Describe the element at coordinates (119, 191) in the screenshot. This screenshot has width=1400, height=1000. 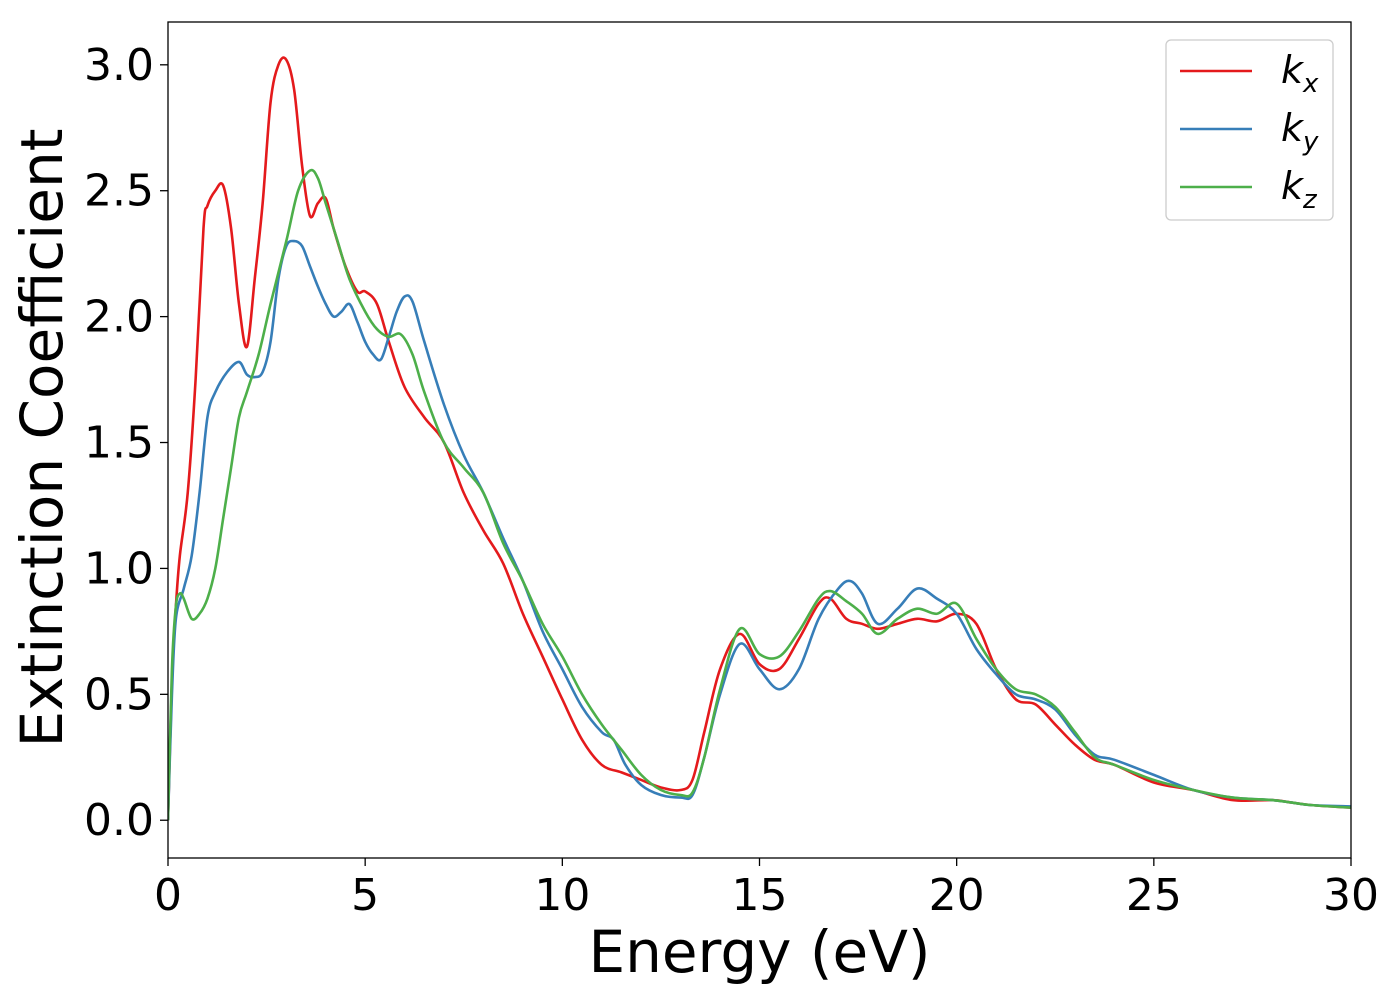
I see `y-tick-label: 2.5` at that location.